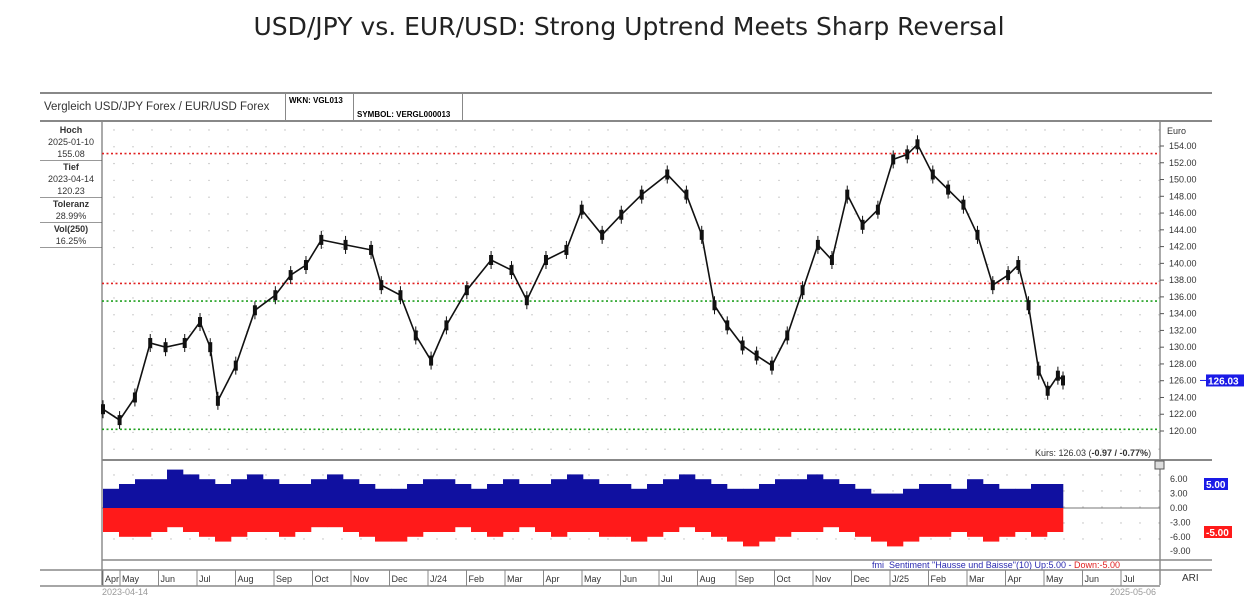 The width and height of the screenshot is (1258, 607). What do you see at coordinates (1015, 579) in the screenshot?
I see `x-tick-label: Apr` at bounding box center [1015, 579].